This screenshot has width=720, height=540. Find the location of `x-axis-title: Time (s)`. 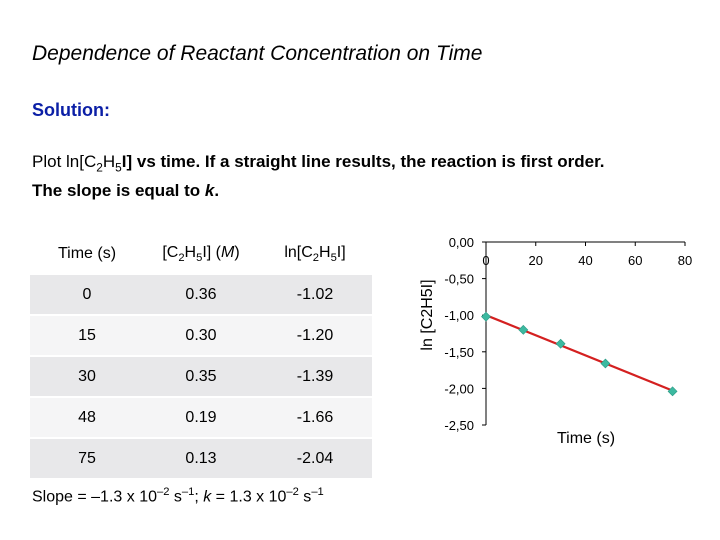

x-axis-title: Time (s) is located at coordinates (586, 438).